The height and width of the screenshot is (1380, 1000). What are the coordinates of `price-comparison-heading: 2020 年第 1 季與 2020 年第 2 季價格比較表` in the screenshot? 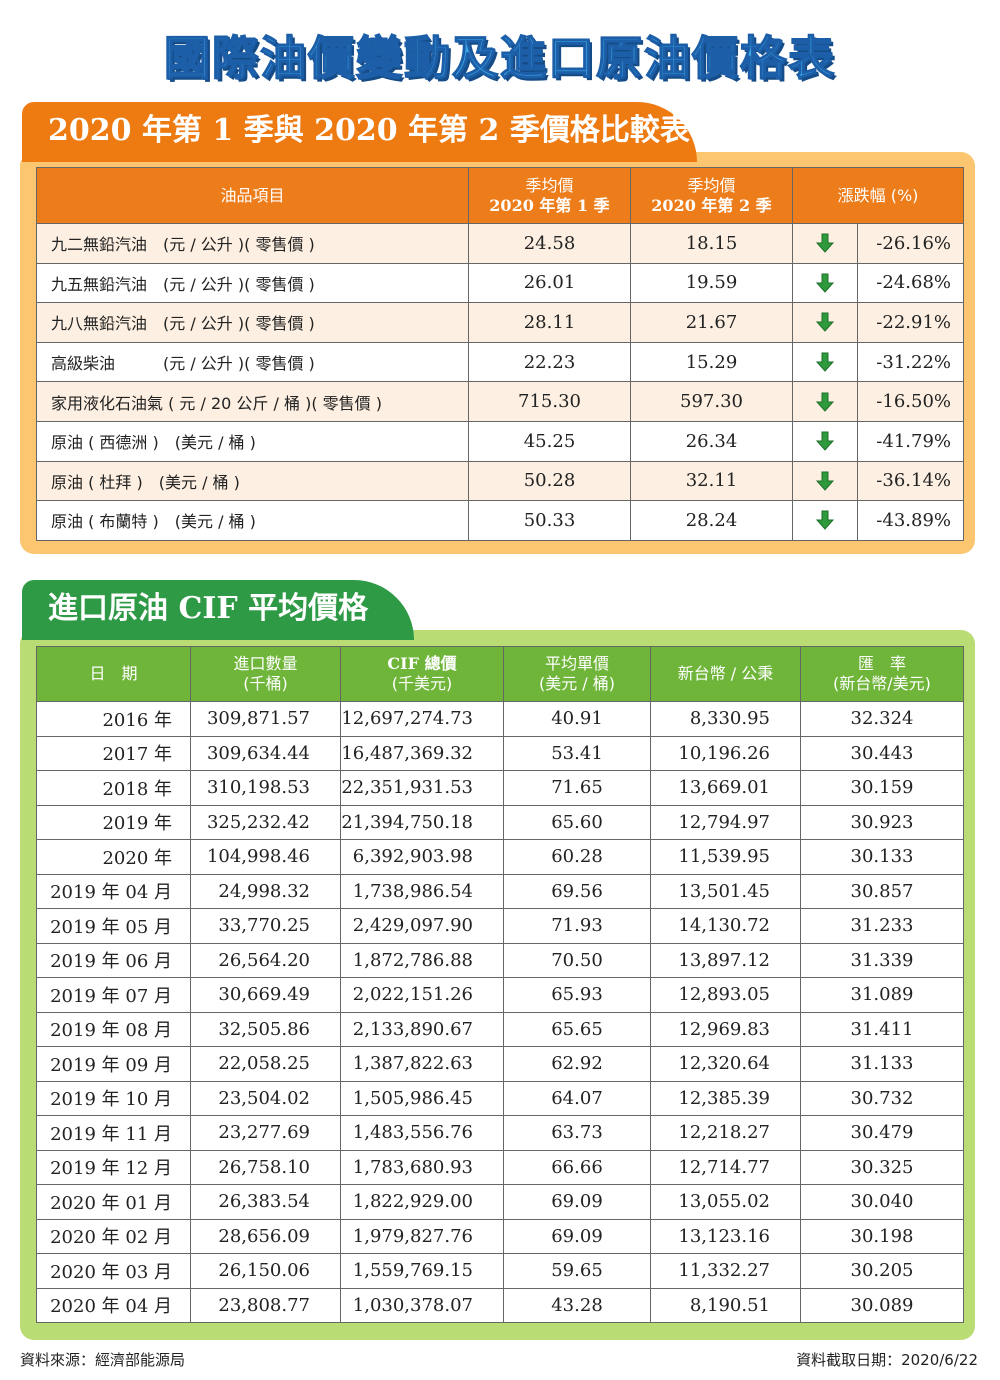 It's located at (359, 132).